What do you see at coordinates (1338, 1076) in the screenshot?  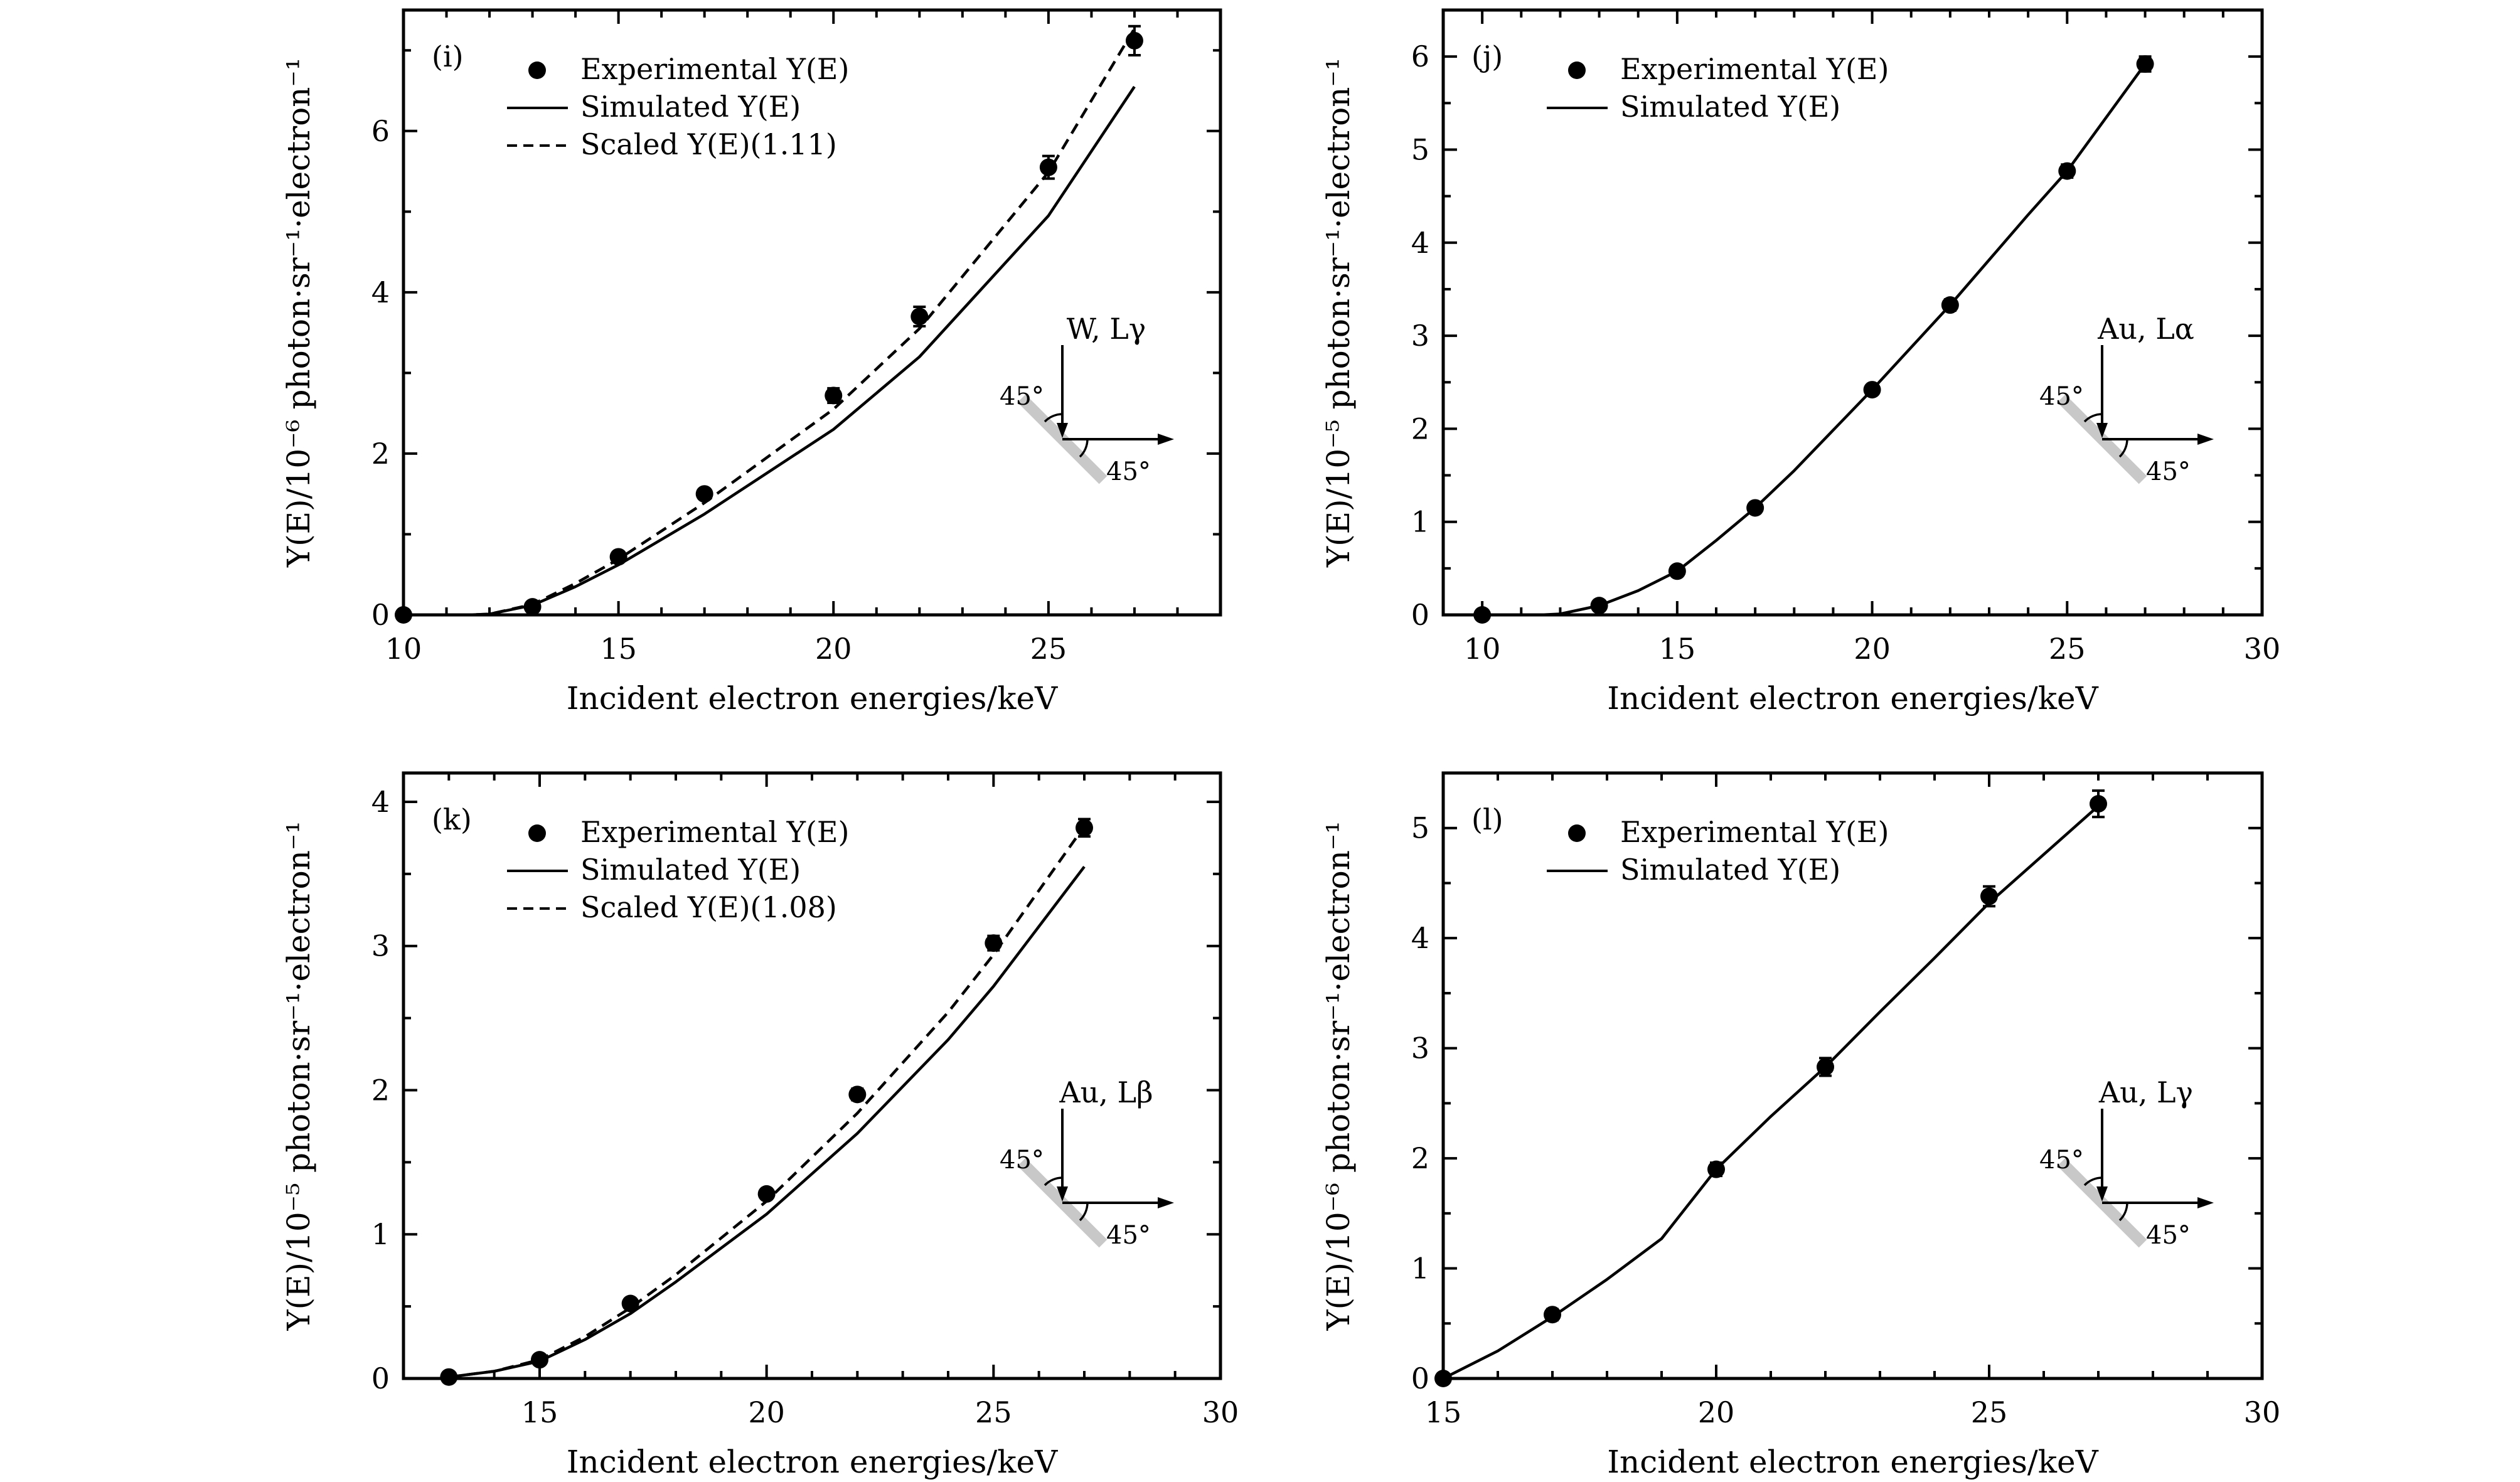 I see `y-axis-label: Y(E)/10⁻⁶ photon·sr⁻¹·electron⁻¹` at bounding box center [1338, 1076].